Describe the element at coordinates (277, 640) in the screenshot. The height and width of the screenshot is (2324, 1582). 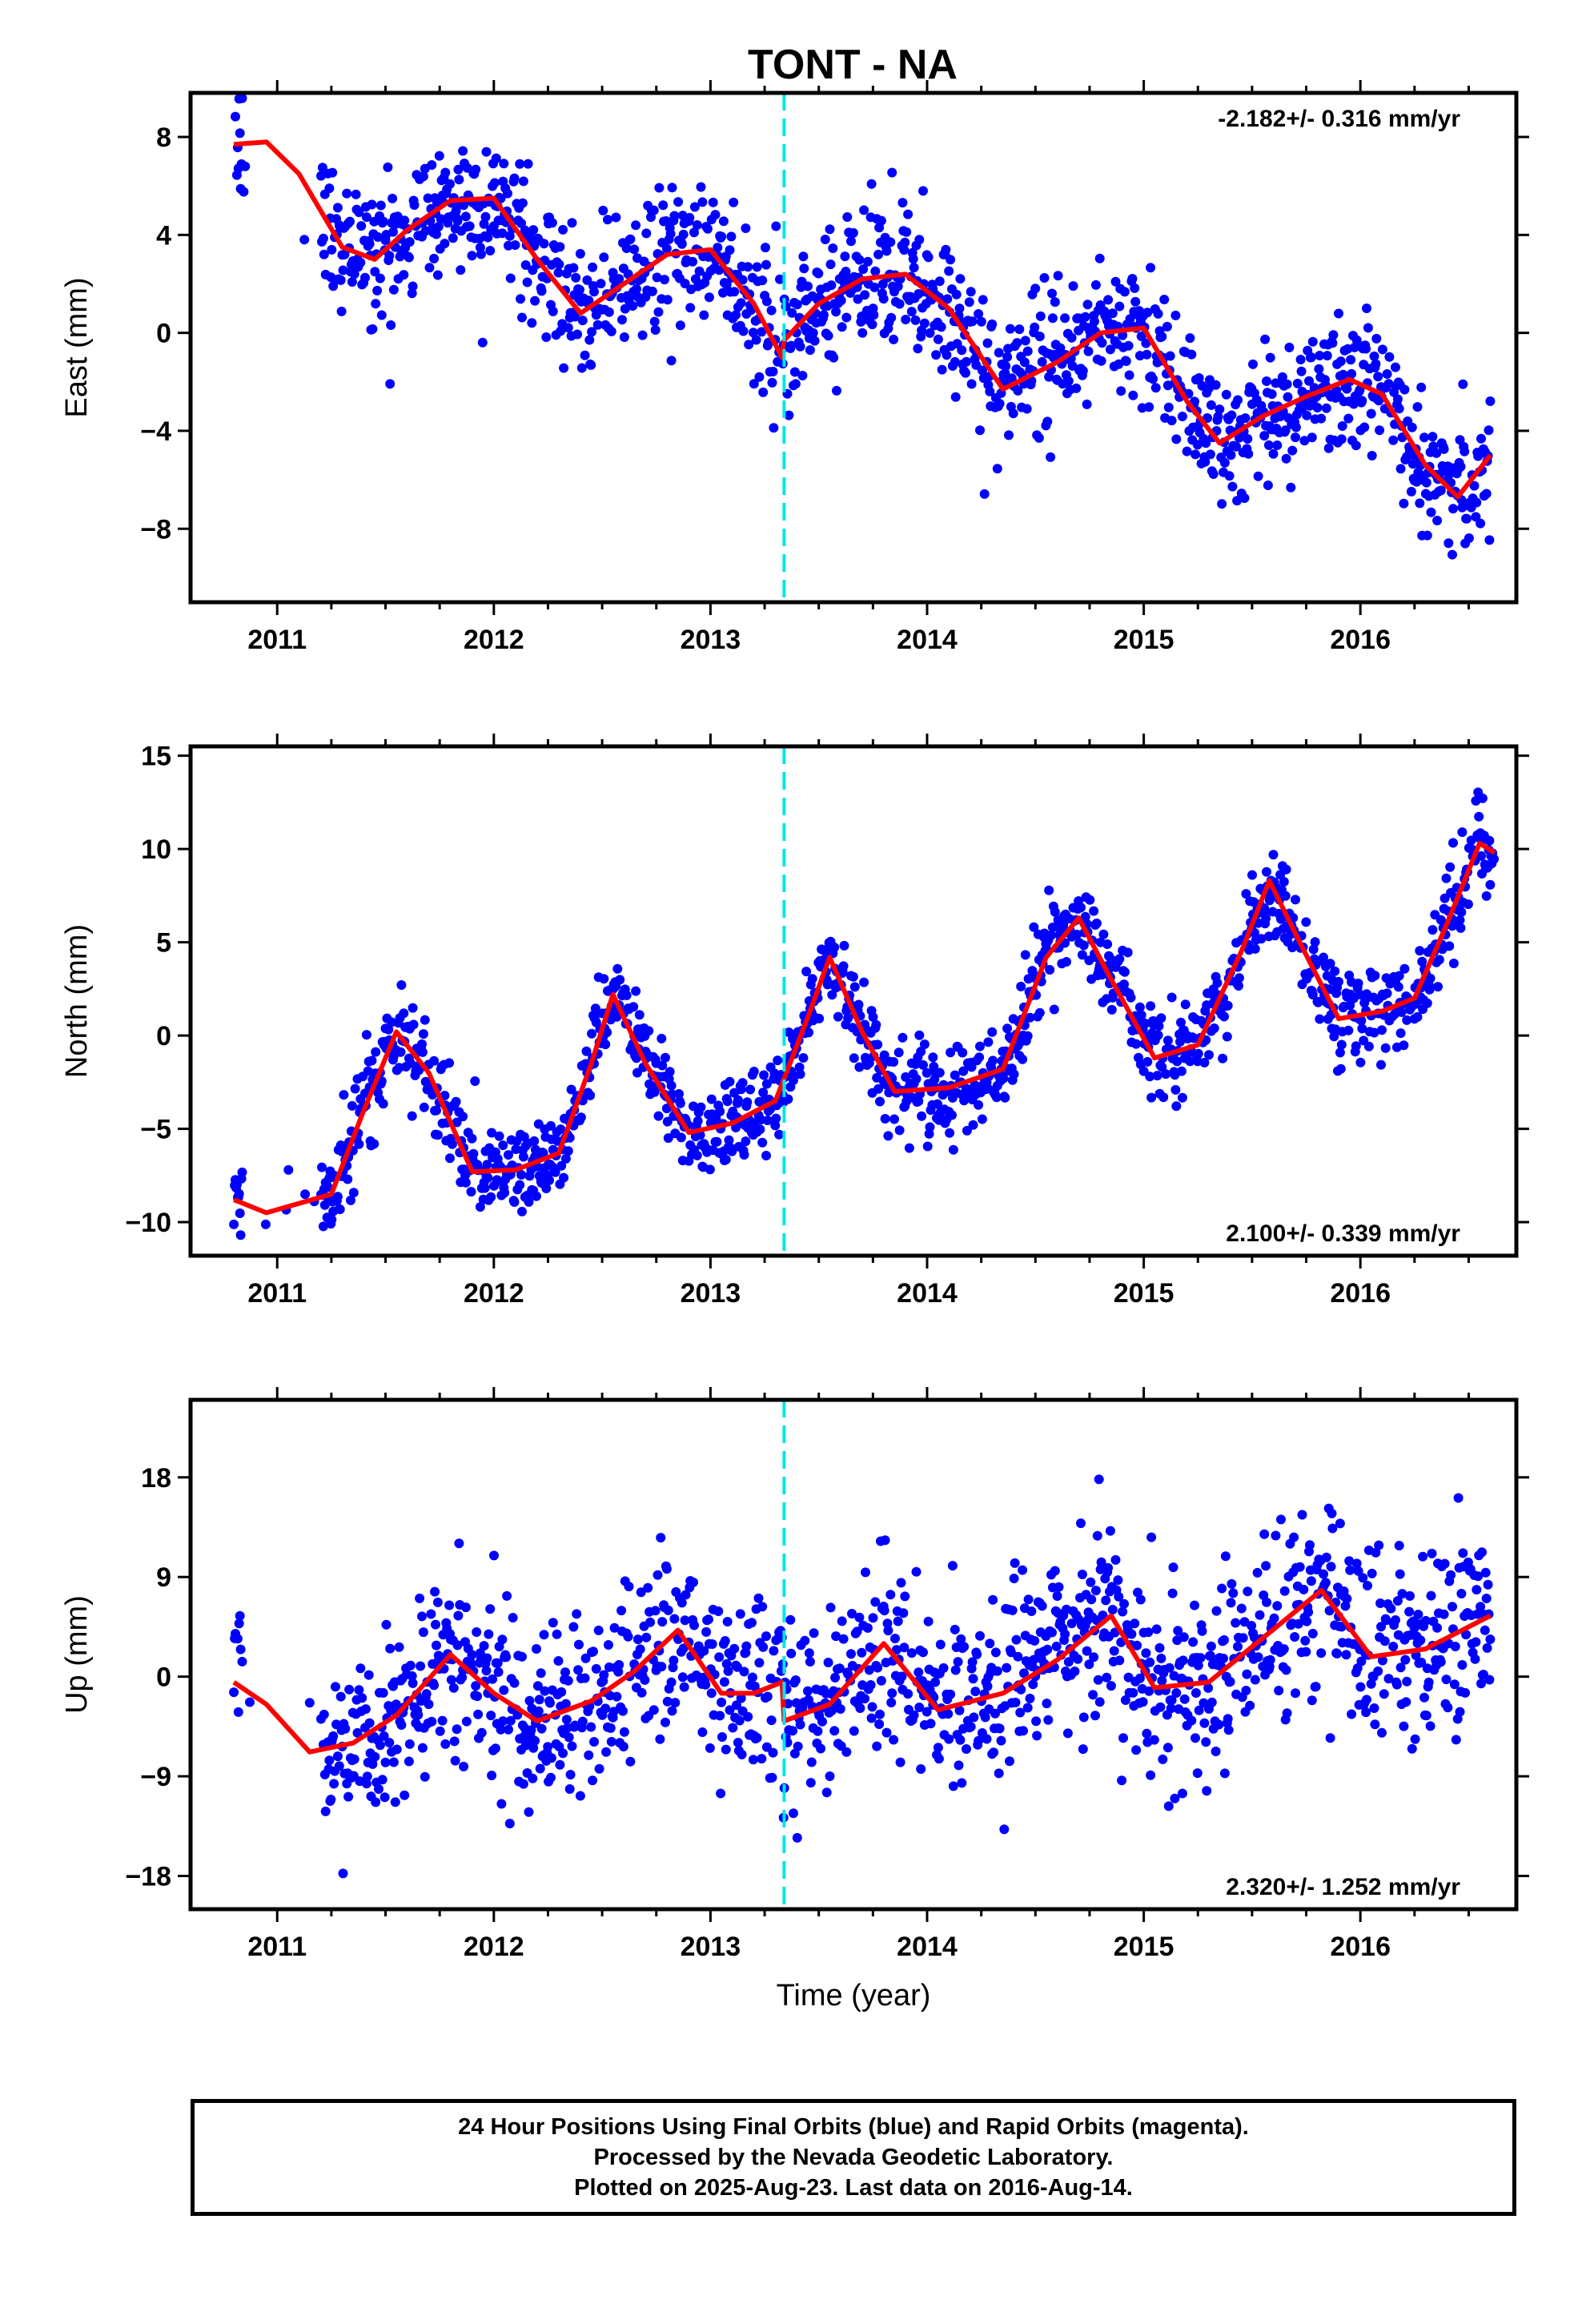
I see `x-tick-label: 2011` at that location.